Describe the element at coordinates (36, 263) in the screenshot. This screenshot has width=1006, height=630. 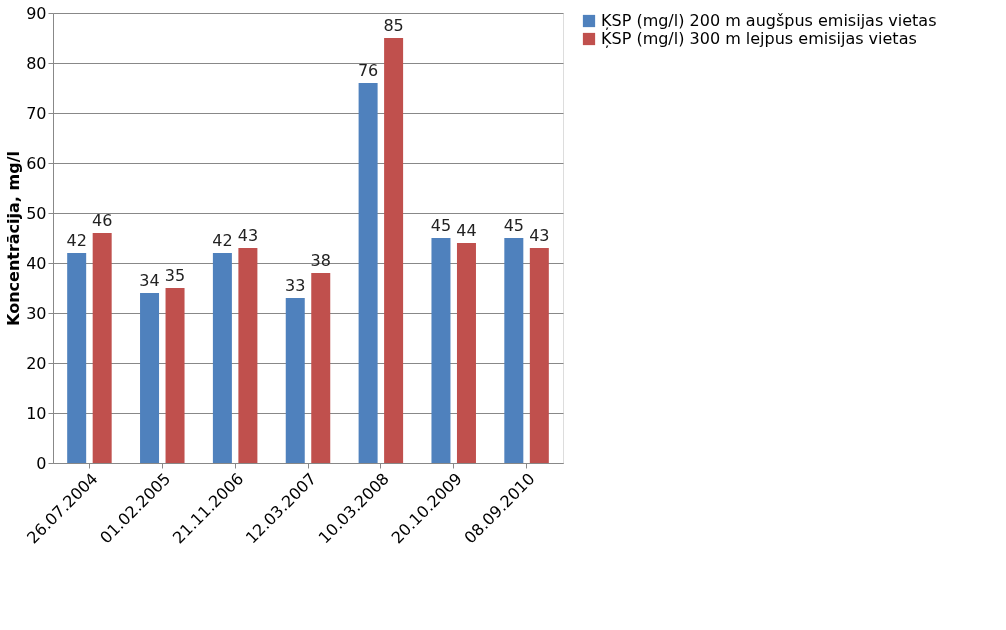
I see `y-tick-label: 40` at that location.